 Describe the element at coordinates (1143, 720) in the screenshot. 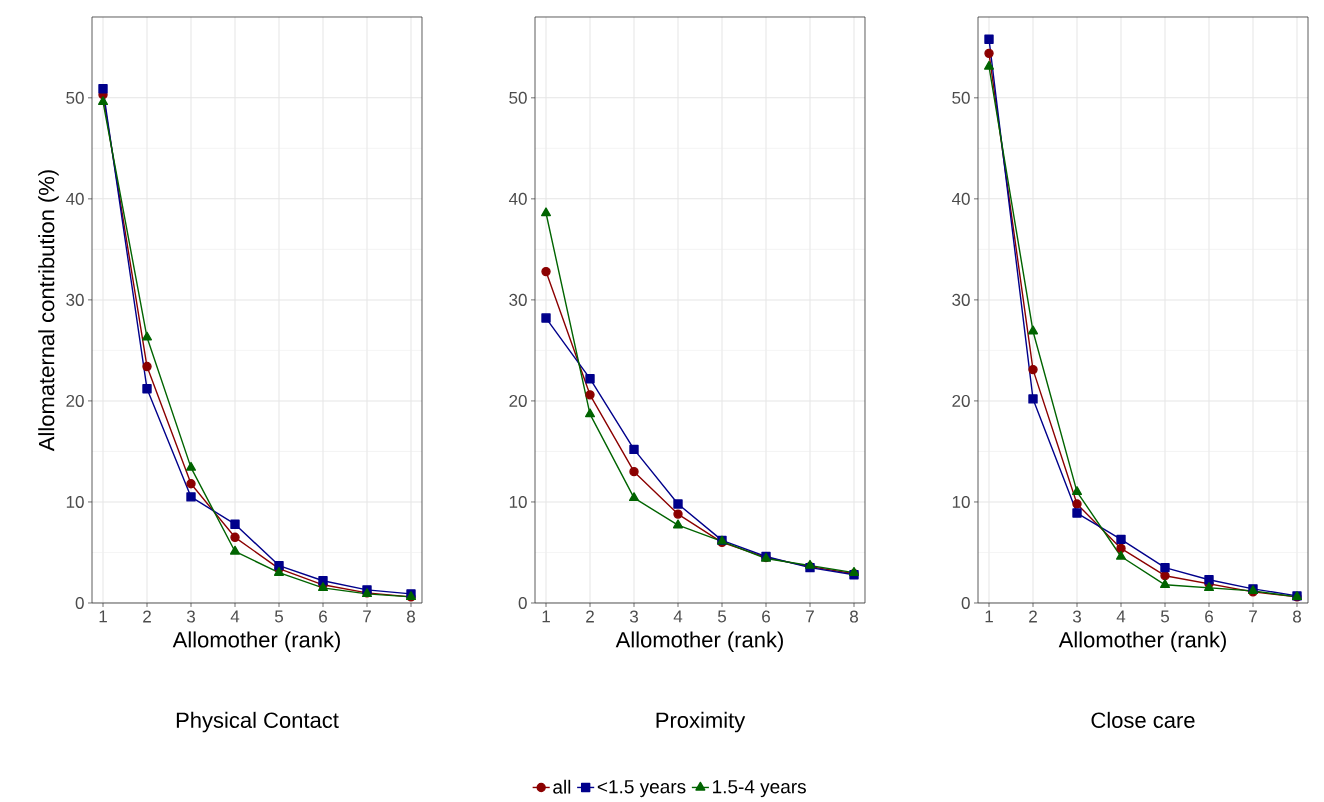

I see `text: Close care` at that location.